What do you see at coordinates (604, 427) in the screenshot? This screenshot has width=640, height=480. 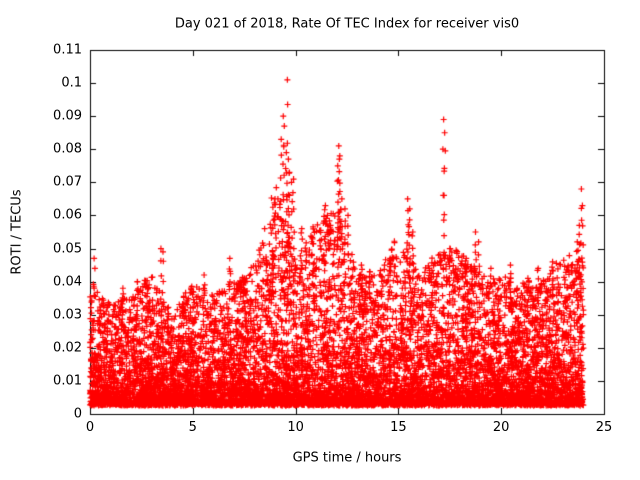 I see `x-tick-label: 25` at bounding box center [604, 427].